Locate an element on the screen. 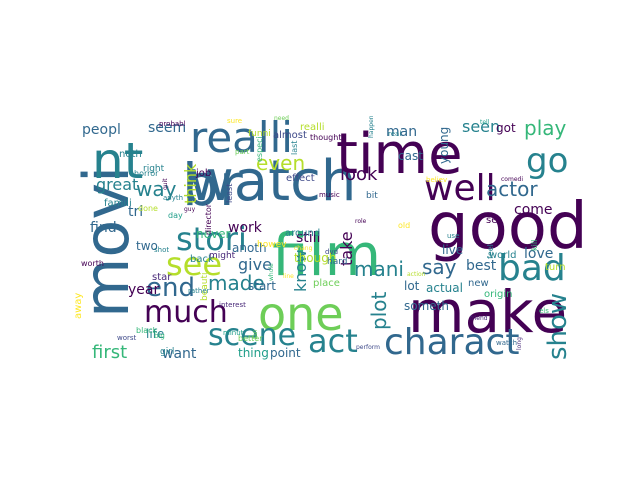 The width and height of the screenshot is (640, 480). small-word-19: world is located at coordinates (503, 255).